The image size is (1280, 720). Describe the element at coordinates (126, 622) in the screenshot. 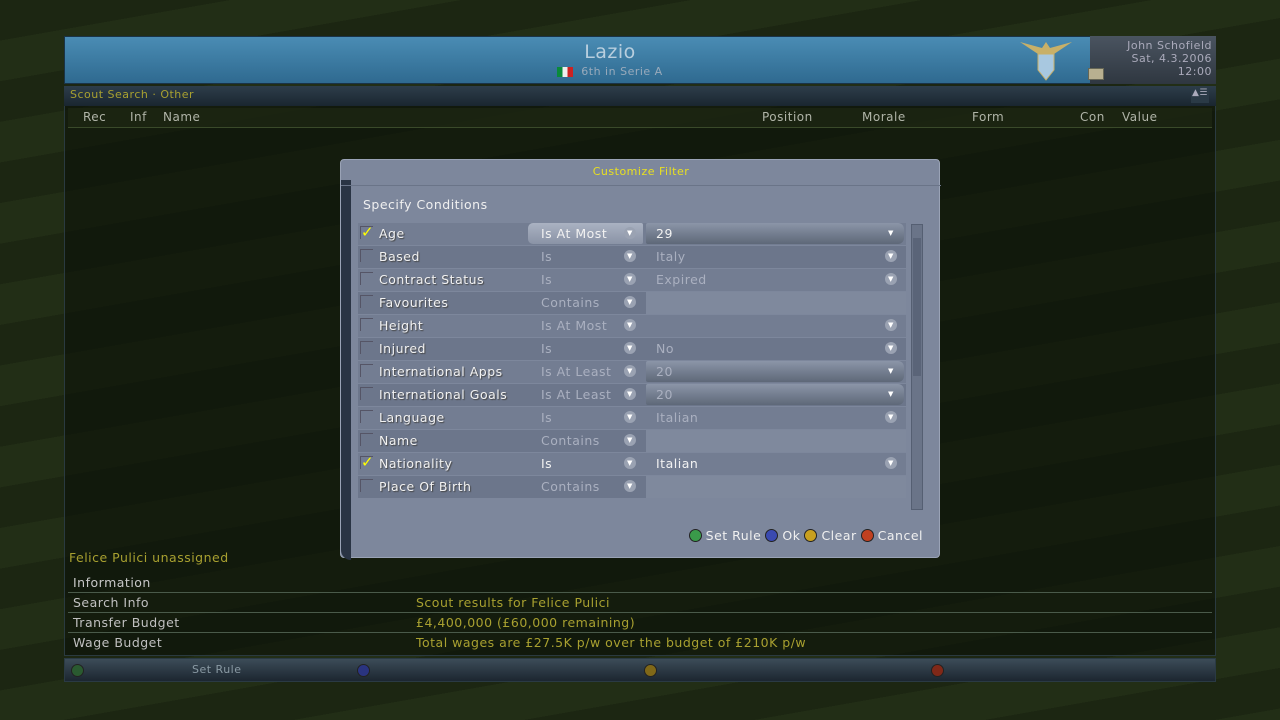

I see `info-key: Transfer Budget` at that location.